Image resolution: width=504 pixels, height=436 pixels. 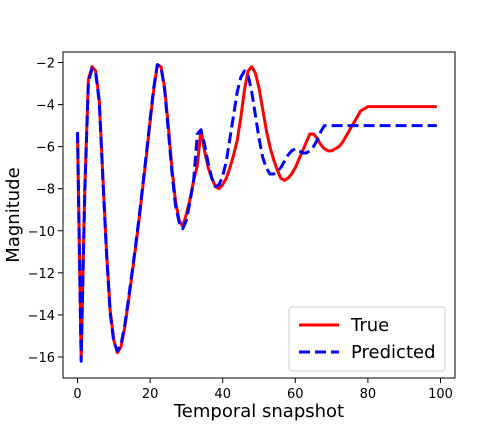 I want to click on y-ticks: −16 −14 −12 −10 −8 −6 −4 −2, so click(x=45, y=211).